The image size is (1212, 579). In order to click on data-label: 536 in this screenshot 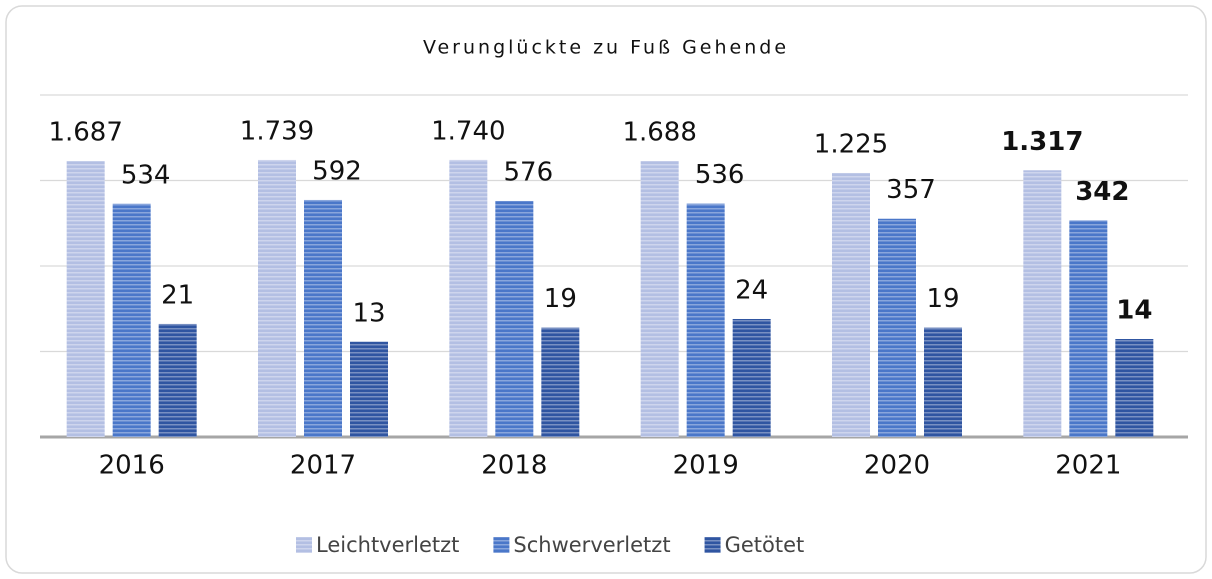, I will do `click(720, 175)`.